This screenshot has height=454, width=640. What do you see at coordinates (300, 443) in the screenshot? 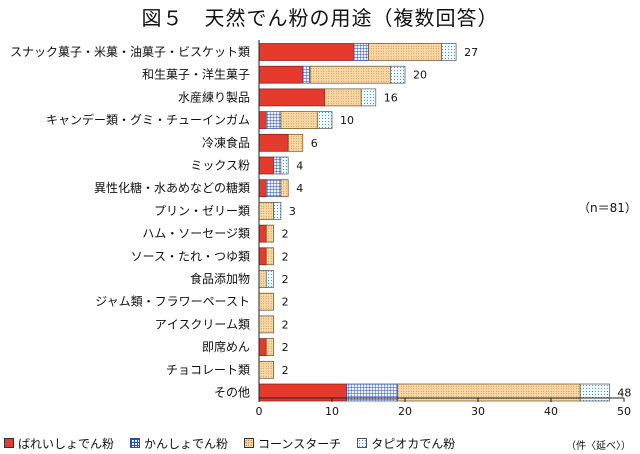
I see `legend-label-cornstarch: コーンスターチ` at bounding box center [300, 443].